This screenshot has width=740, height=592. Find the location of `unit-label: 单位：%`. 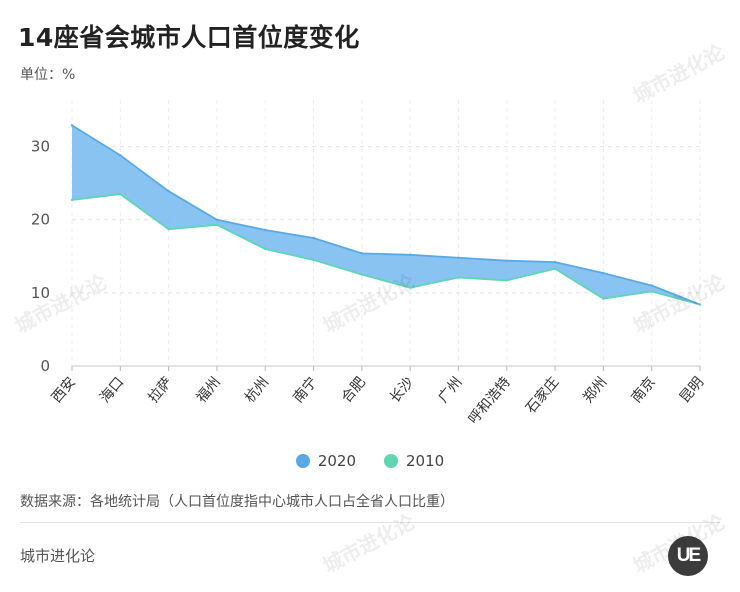

unit-label: 单位：% is located at coordinates (48, 75).